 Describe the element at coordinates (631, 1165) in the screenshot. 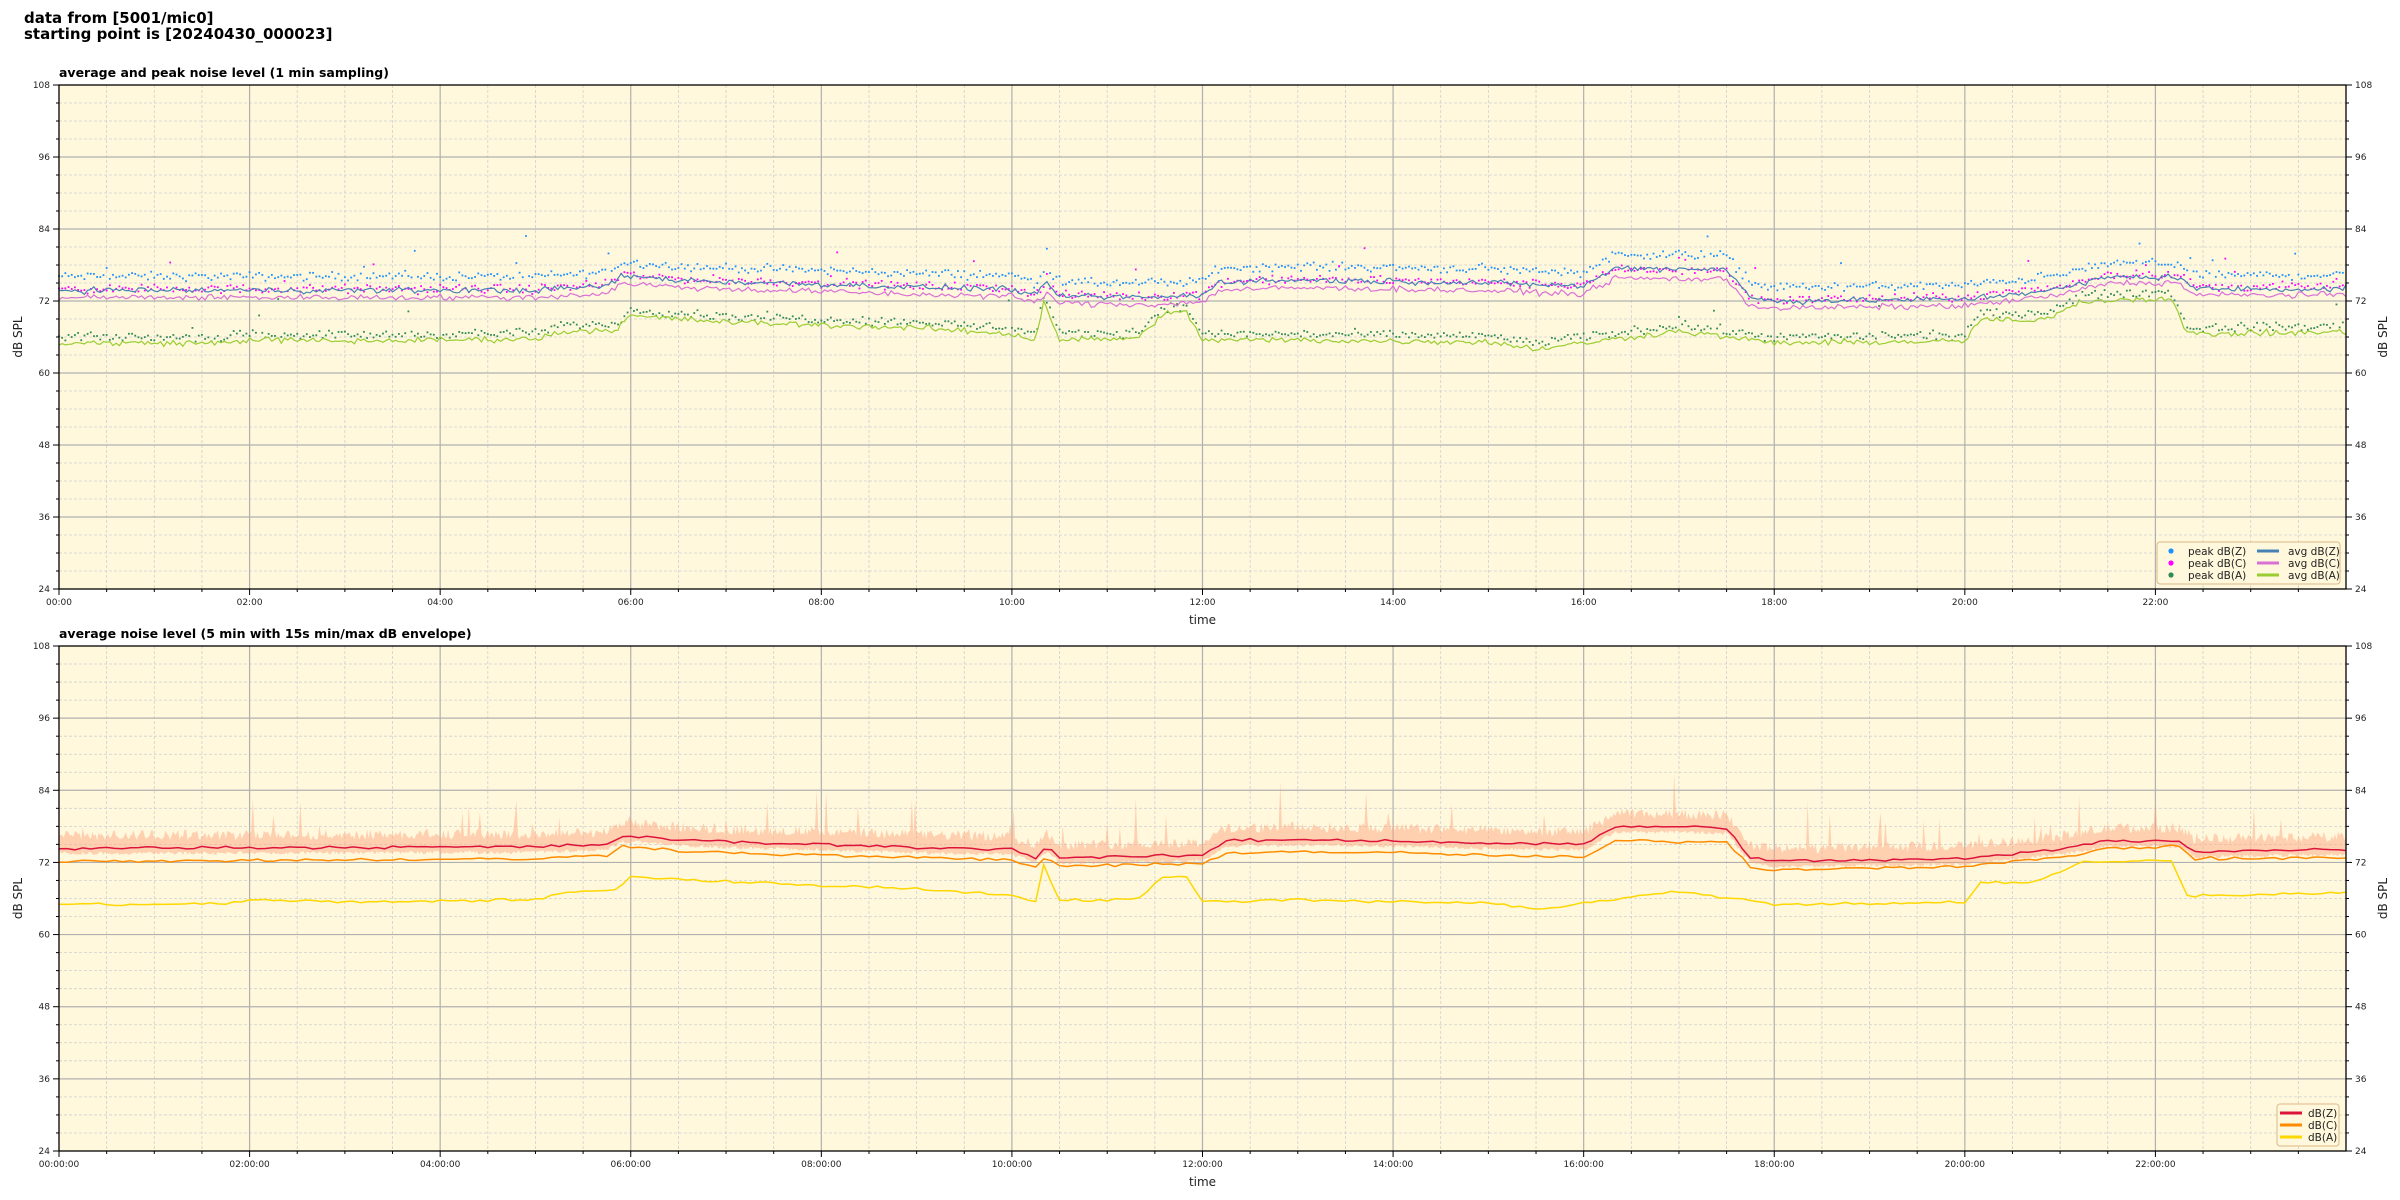

I see `x-tick-label: 06:00:00` at that location.